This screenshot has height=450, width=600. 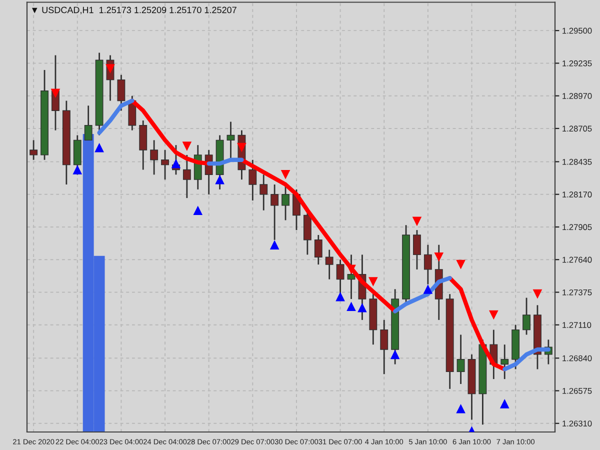 What do you see at coordinates (577, 31) in the screenshot?
I see `y-tick-label: 1.29500` at bounding box center [577, 31].